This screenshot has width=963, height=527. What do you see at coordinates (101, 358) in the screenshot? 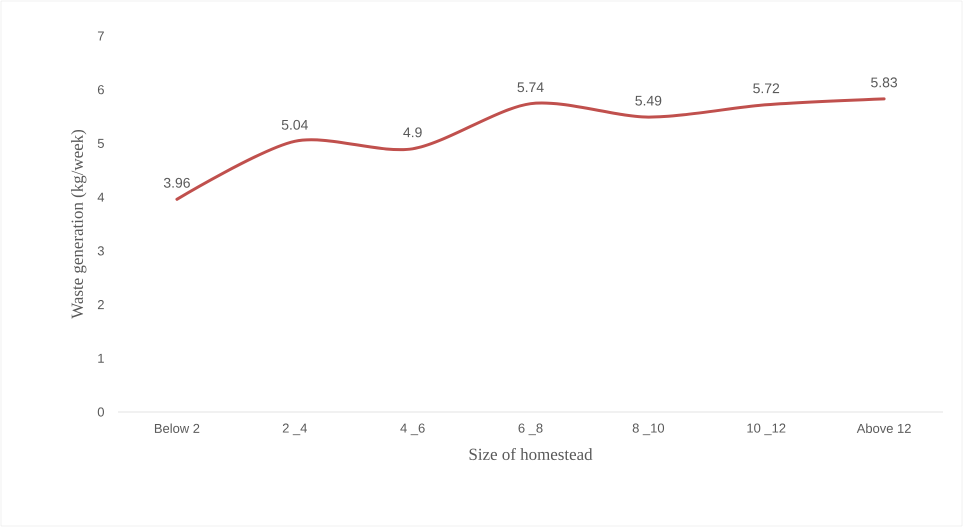
I see `y-tick-label: 1` at bounding box center [101, 358].